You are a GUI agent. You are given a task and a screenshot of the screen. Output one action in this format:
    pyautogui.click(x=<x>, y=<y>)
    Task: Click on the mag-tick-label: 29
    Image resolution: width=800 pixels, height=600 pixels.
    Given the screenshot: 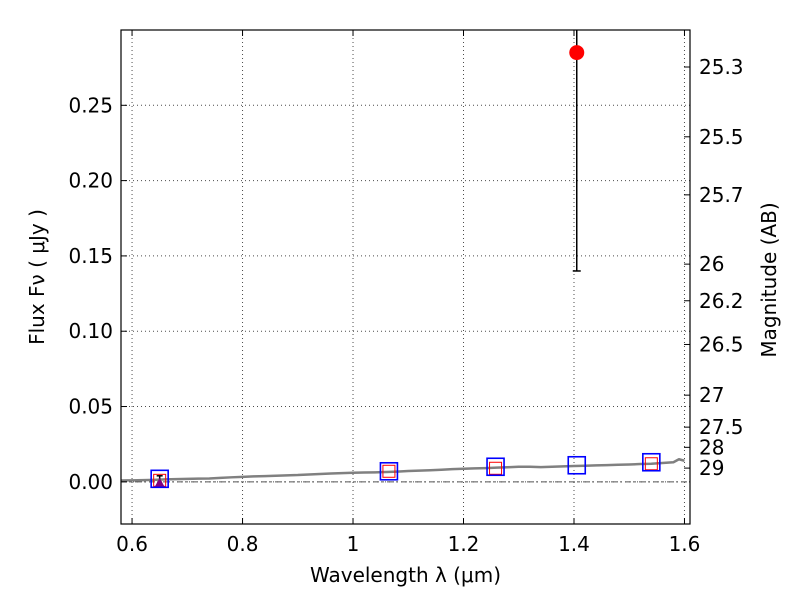 What is the action you would take?
    pyautogui.click(x=711, y=468)
    